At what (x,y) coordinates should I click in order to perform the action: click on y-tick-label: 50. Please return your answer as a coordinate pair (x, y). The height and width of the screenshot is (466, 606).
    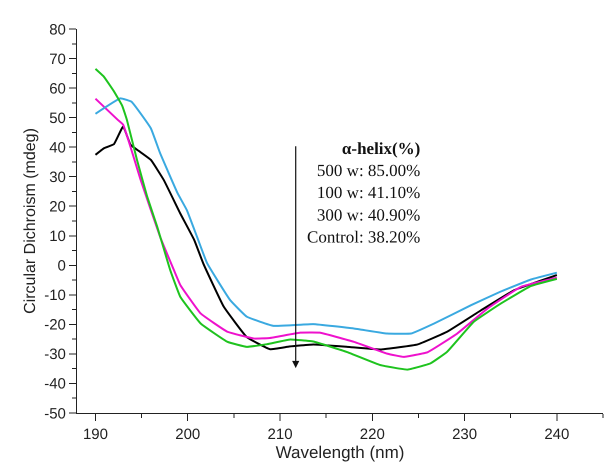
    Looking at the image, I should click on (57, 118).